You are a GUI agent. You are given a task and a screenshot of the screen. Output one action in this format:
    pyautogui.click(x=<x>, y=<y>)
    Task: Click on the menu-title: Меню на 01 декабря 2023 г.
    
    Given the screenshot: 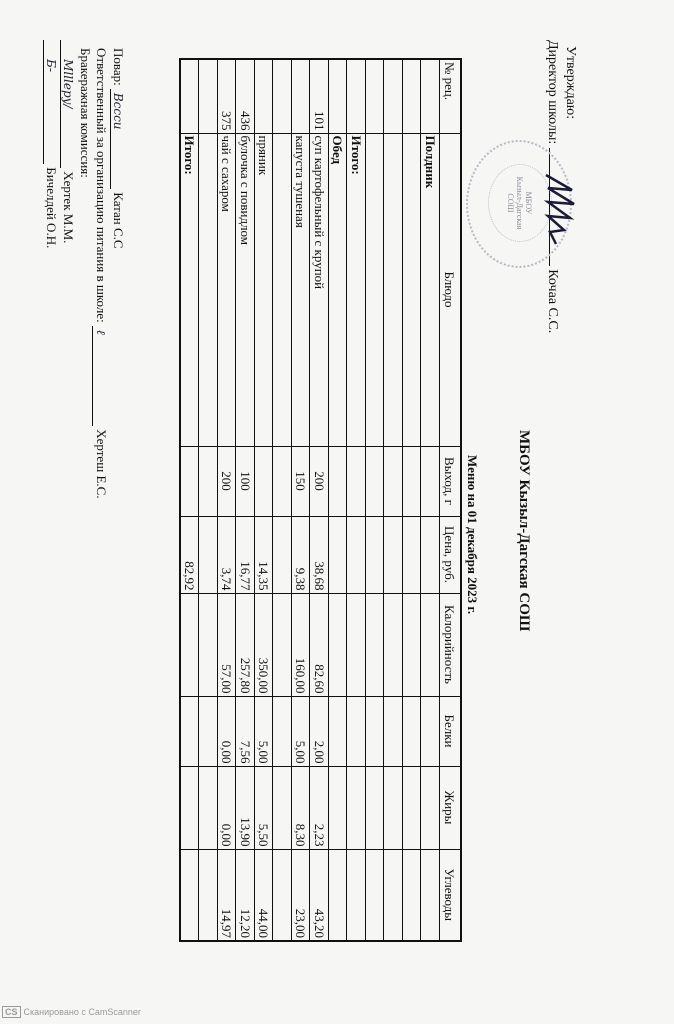 What is the action you would take?
    pyautogui.click(x=472, y=535)
    